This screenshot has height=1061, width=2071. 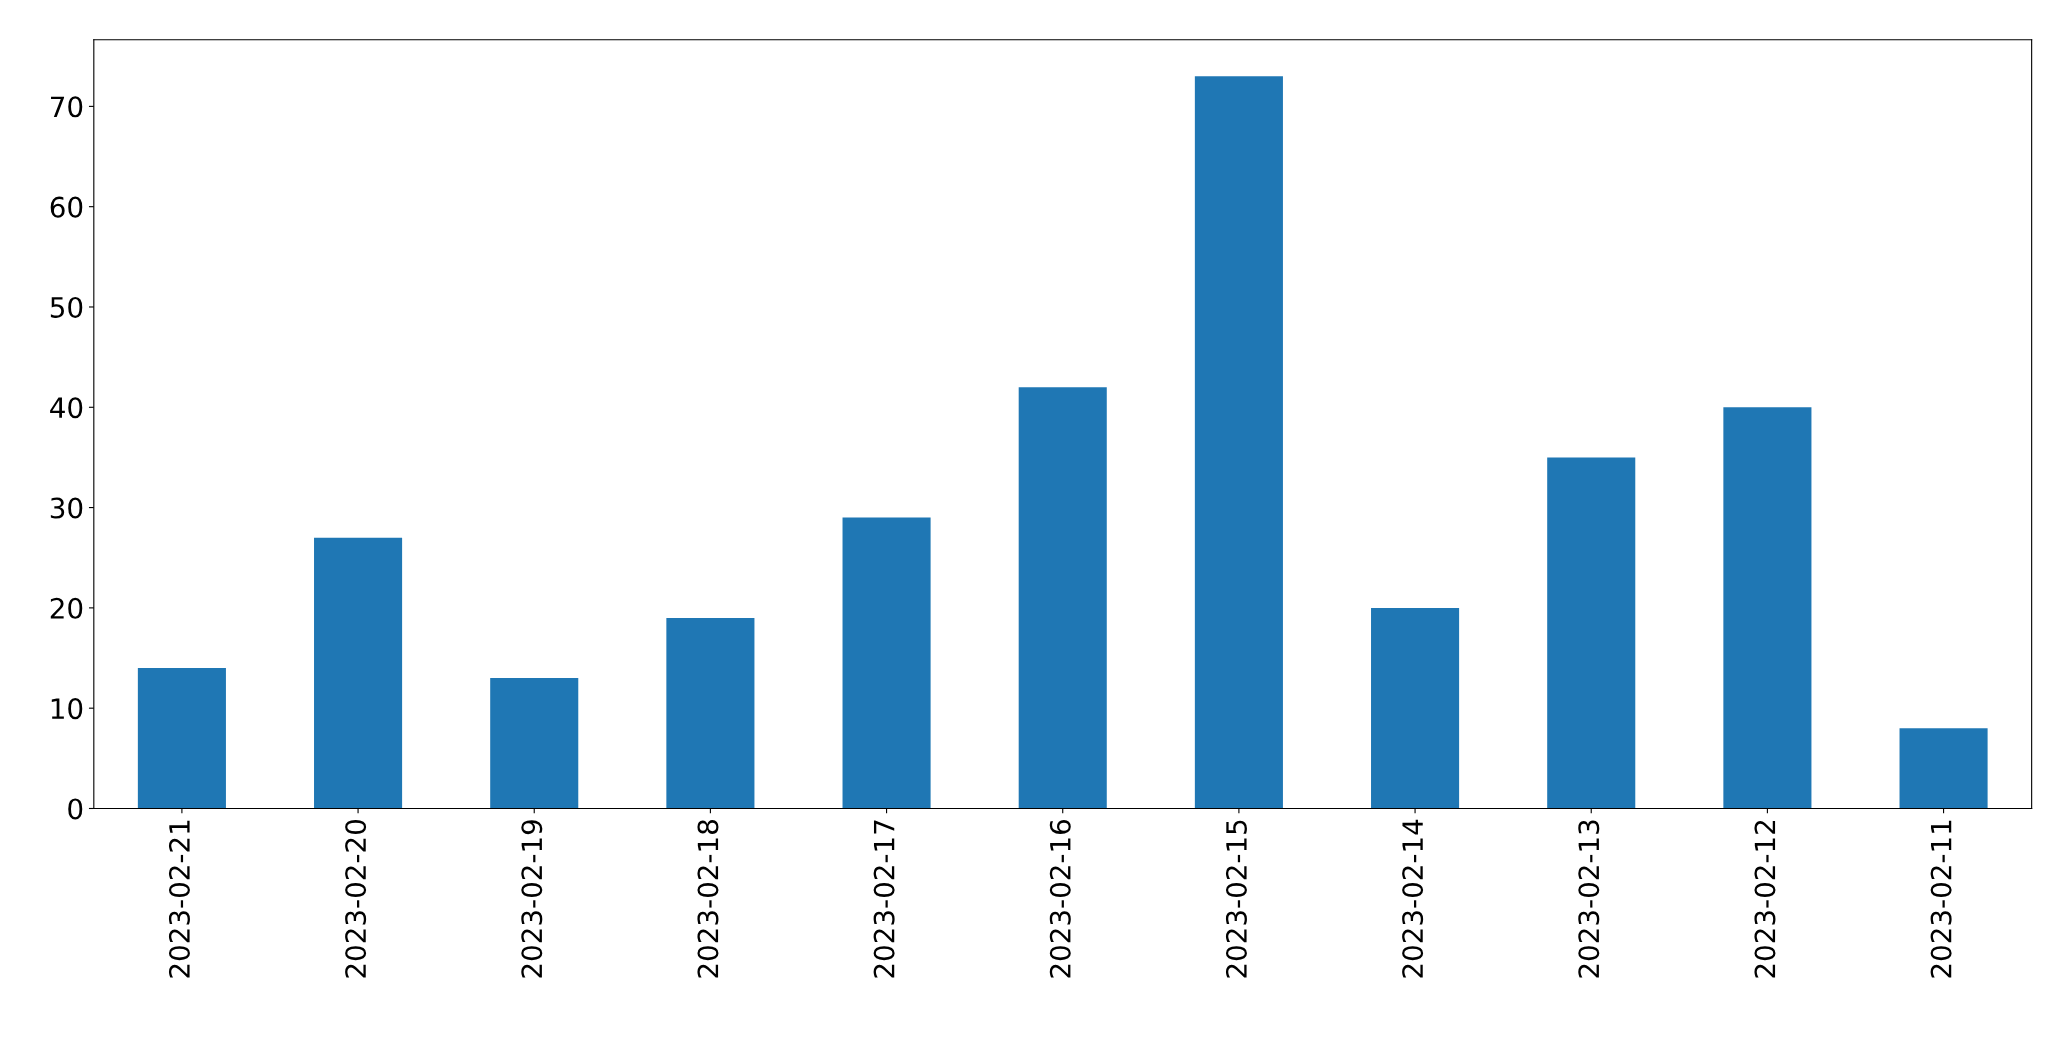 I want to click on x-tick-label: 2023-02-15, so click(x=1236, y=899).